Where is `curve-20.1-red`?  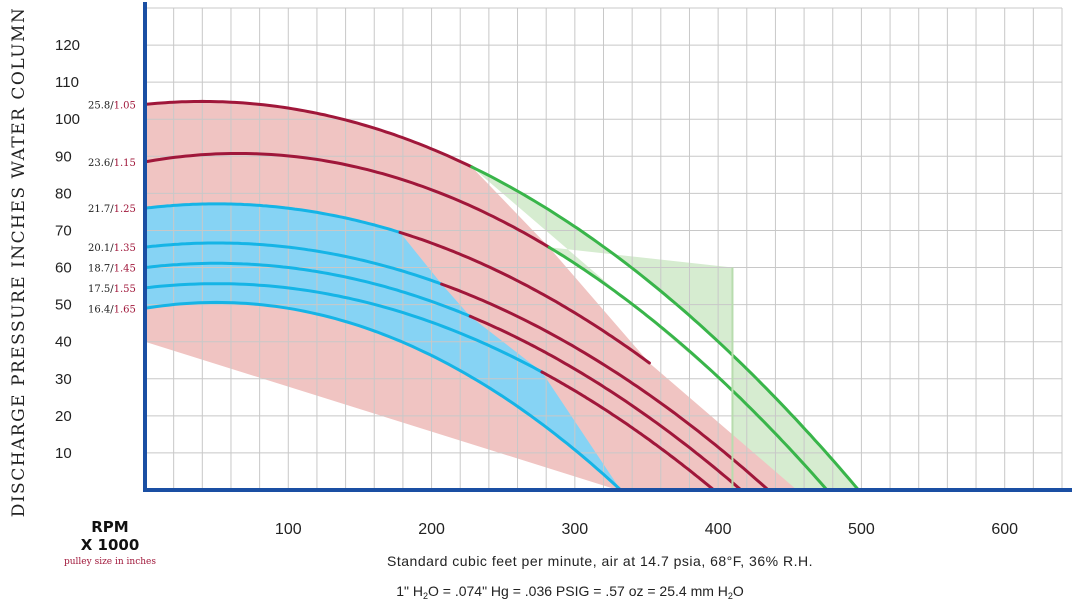 curve-20.1-red is located at coordinates (605, 387).